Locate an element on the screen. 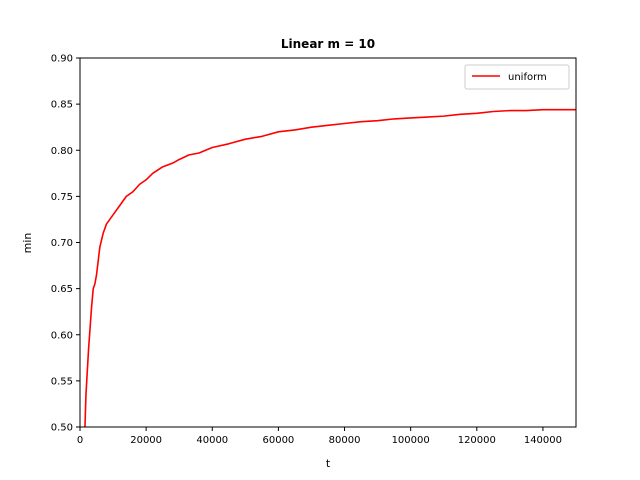 The height and width of the screenshot is (480, 640). x-tick-label: 20000 is located at coordinates (146, 440).